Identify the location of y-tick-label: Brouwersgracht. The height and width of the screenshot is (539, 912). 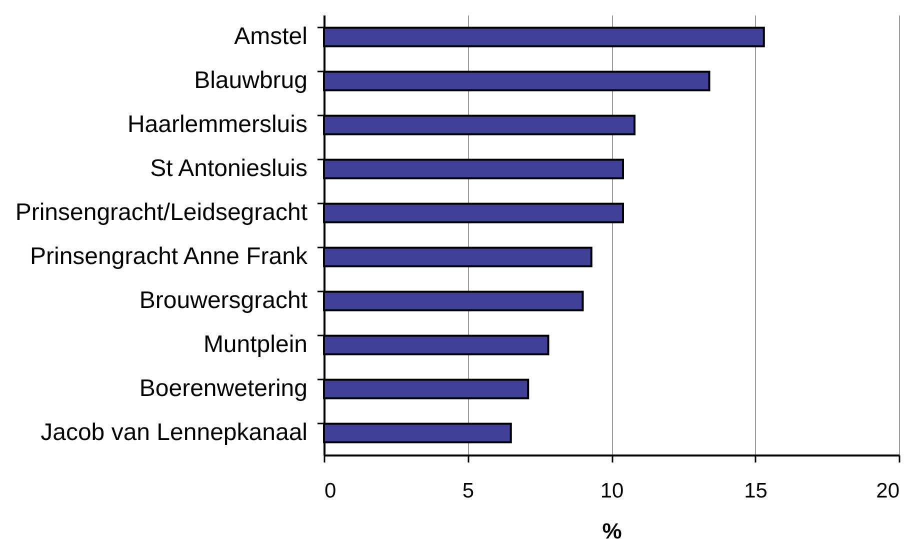
(223, 300).